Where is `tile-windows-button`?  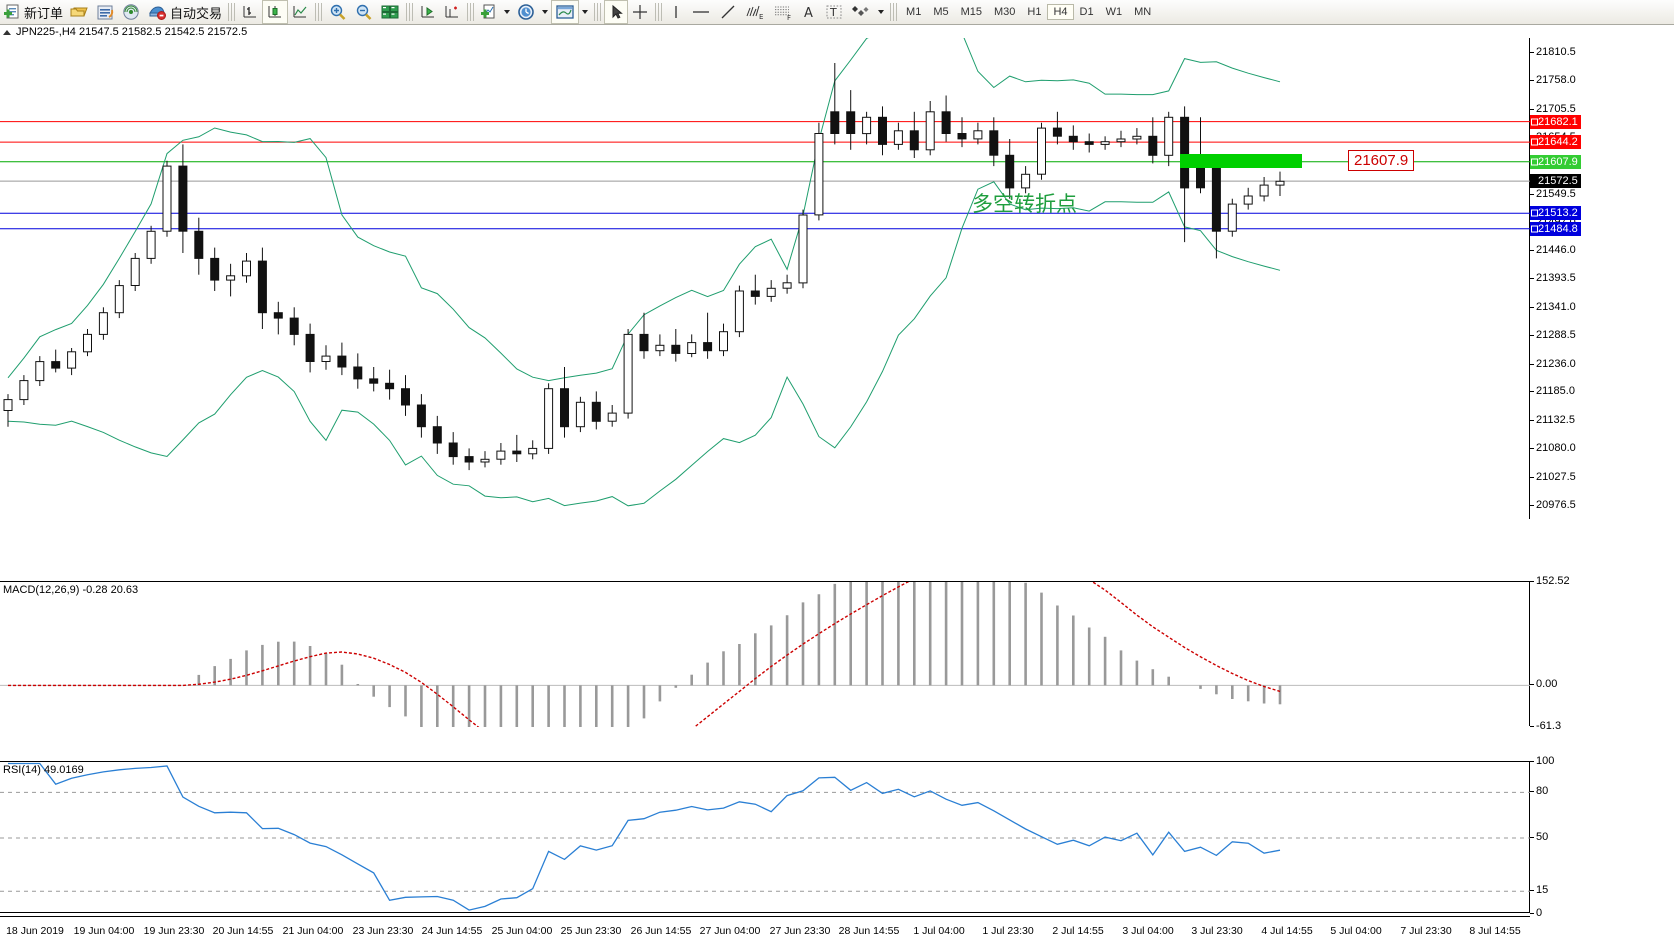 tile-windows-button is located at coordinates (390, 12).